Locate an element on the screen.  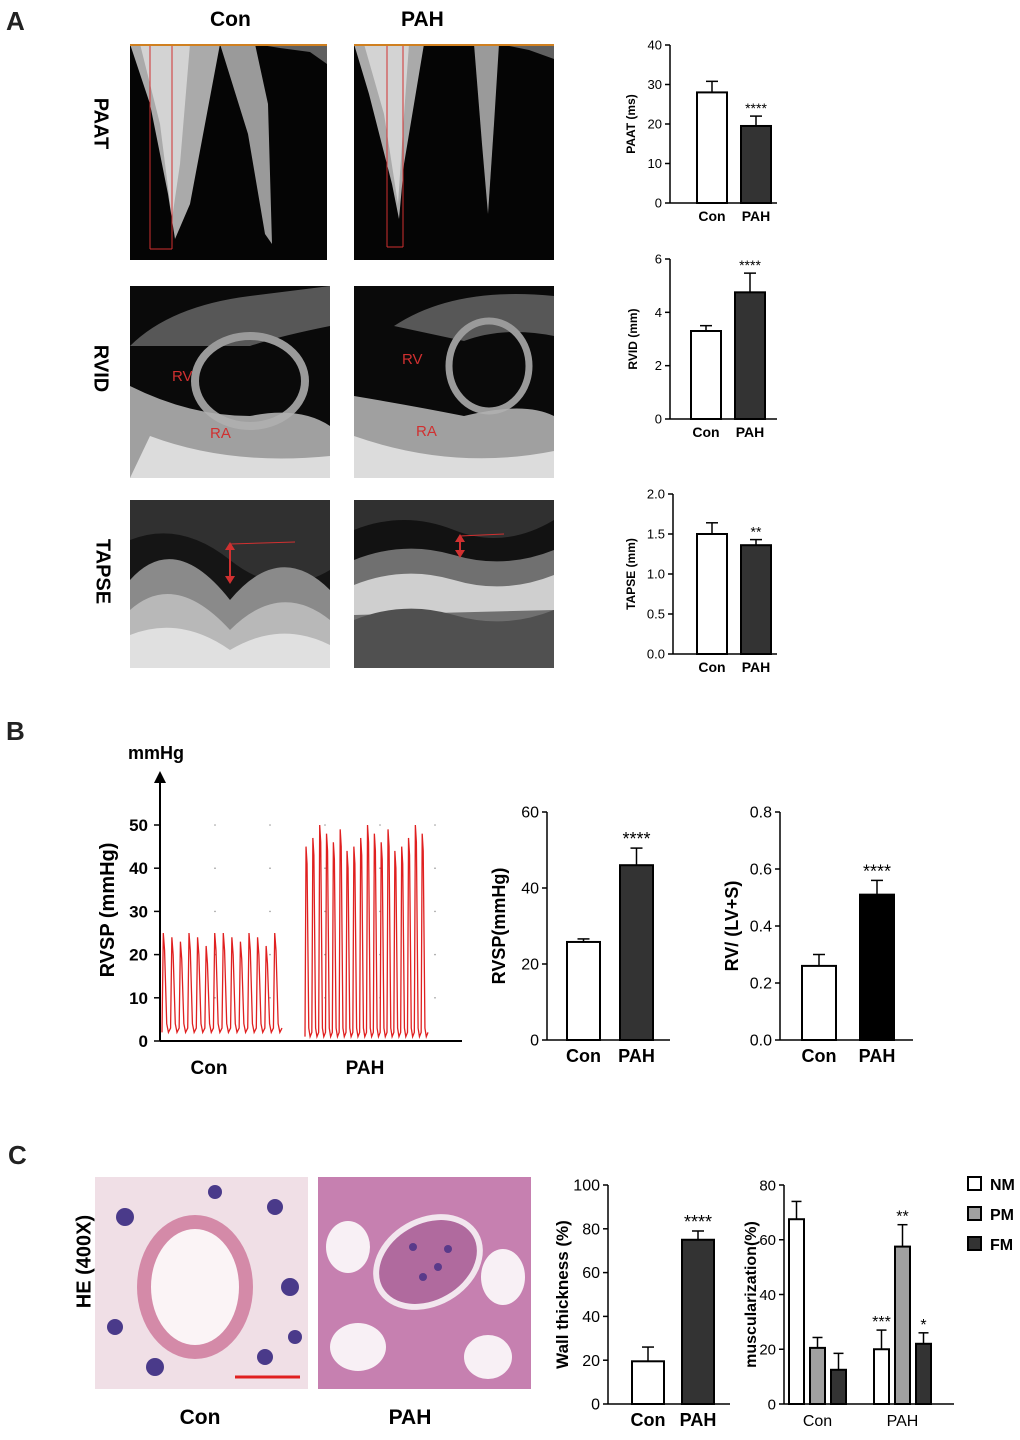
trace-y-tick-label: 40 is located at coordinates (138, 868).